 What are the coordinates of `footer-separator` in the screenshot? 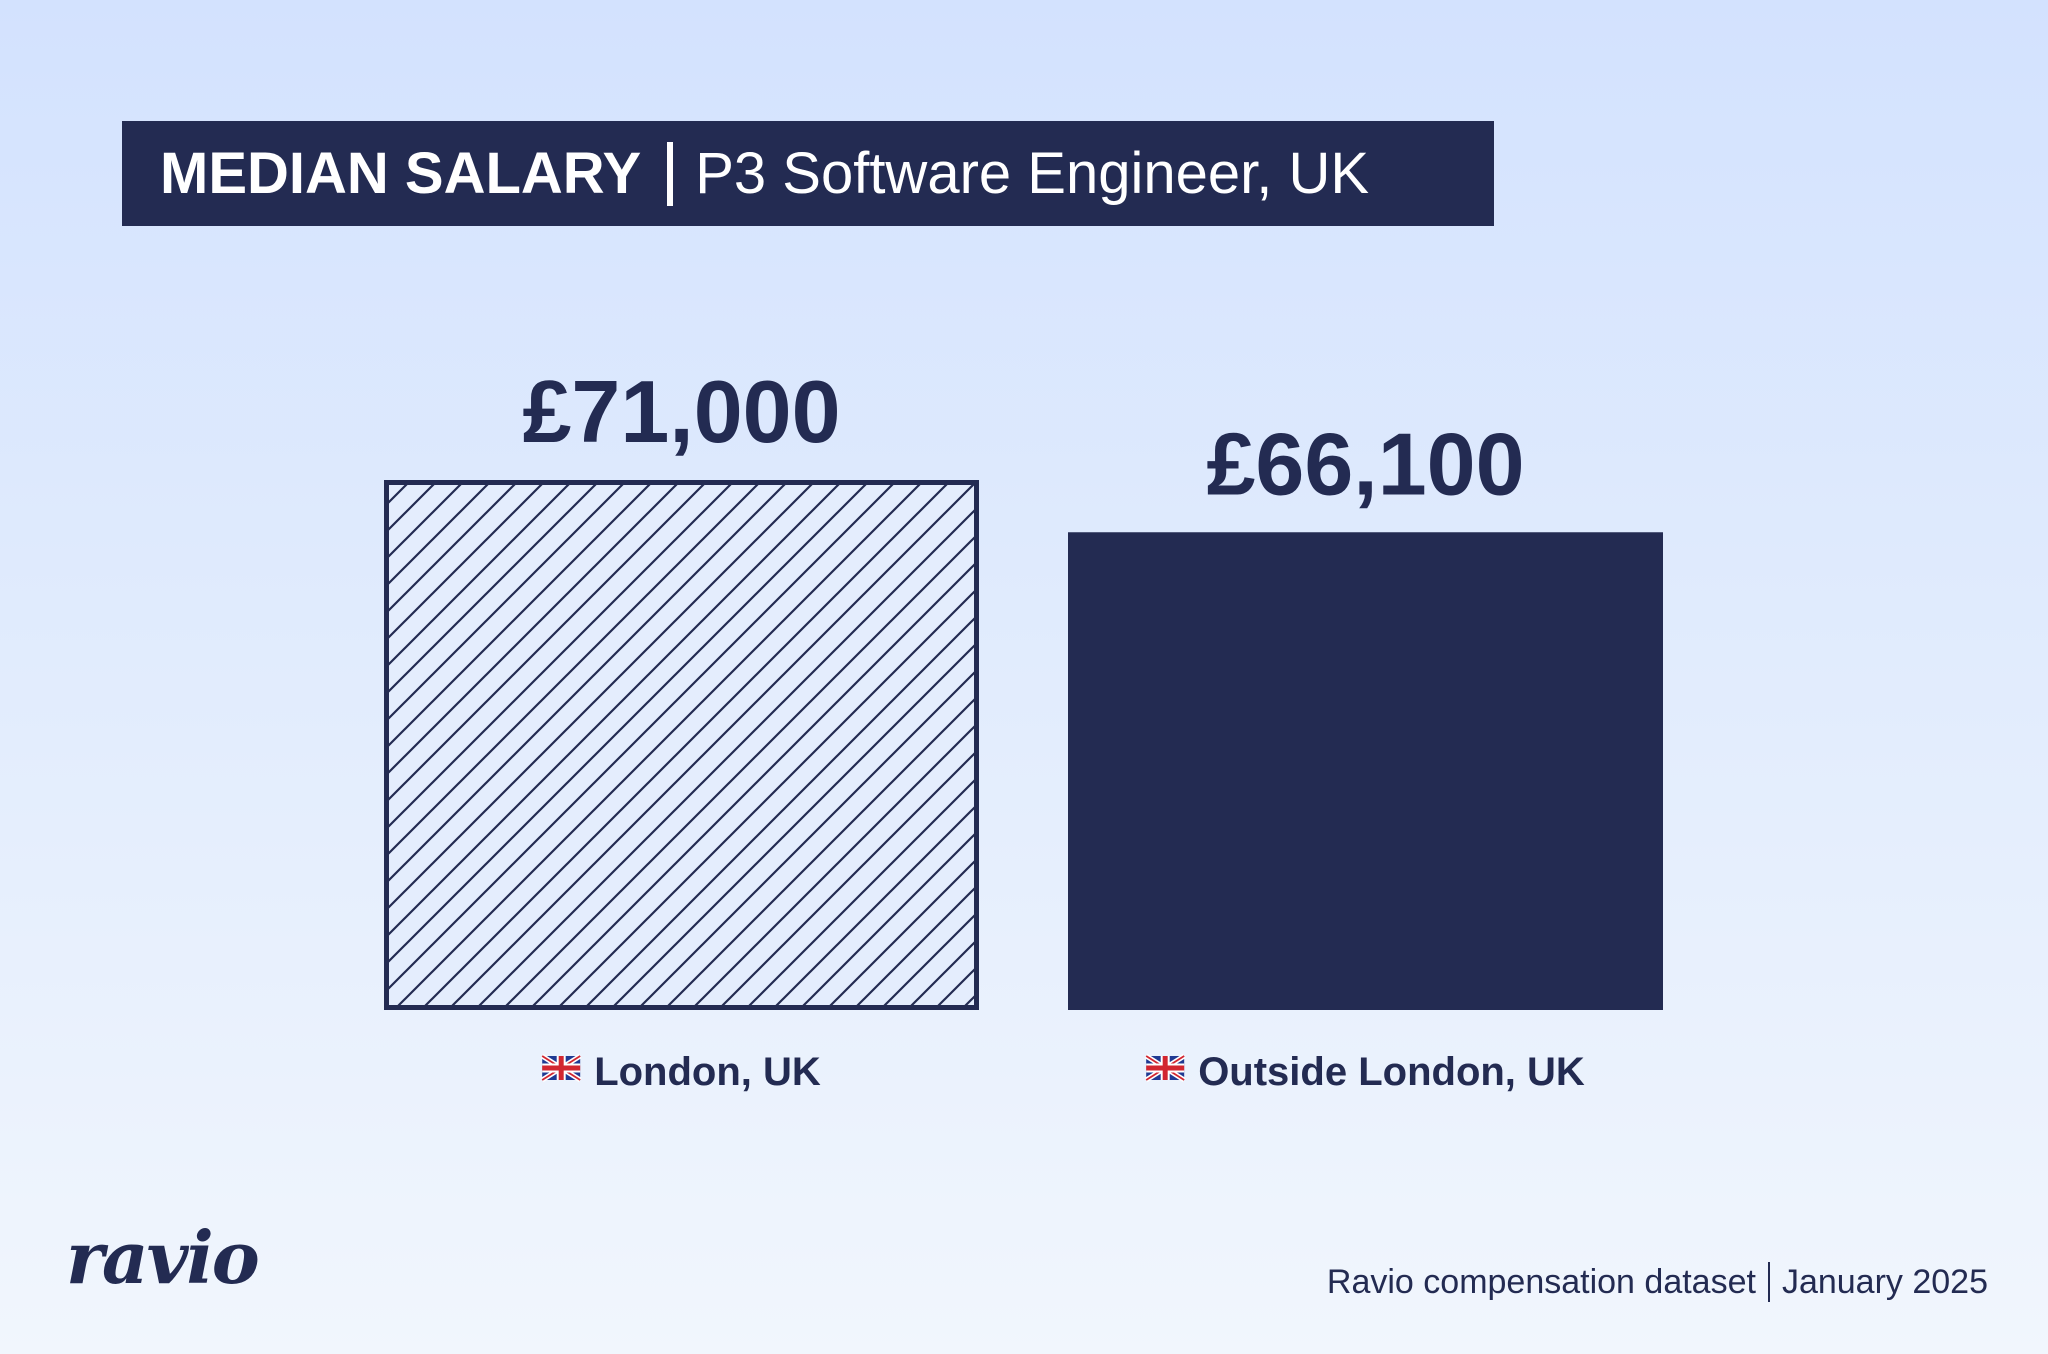 It's located at (1768, 1282).